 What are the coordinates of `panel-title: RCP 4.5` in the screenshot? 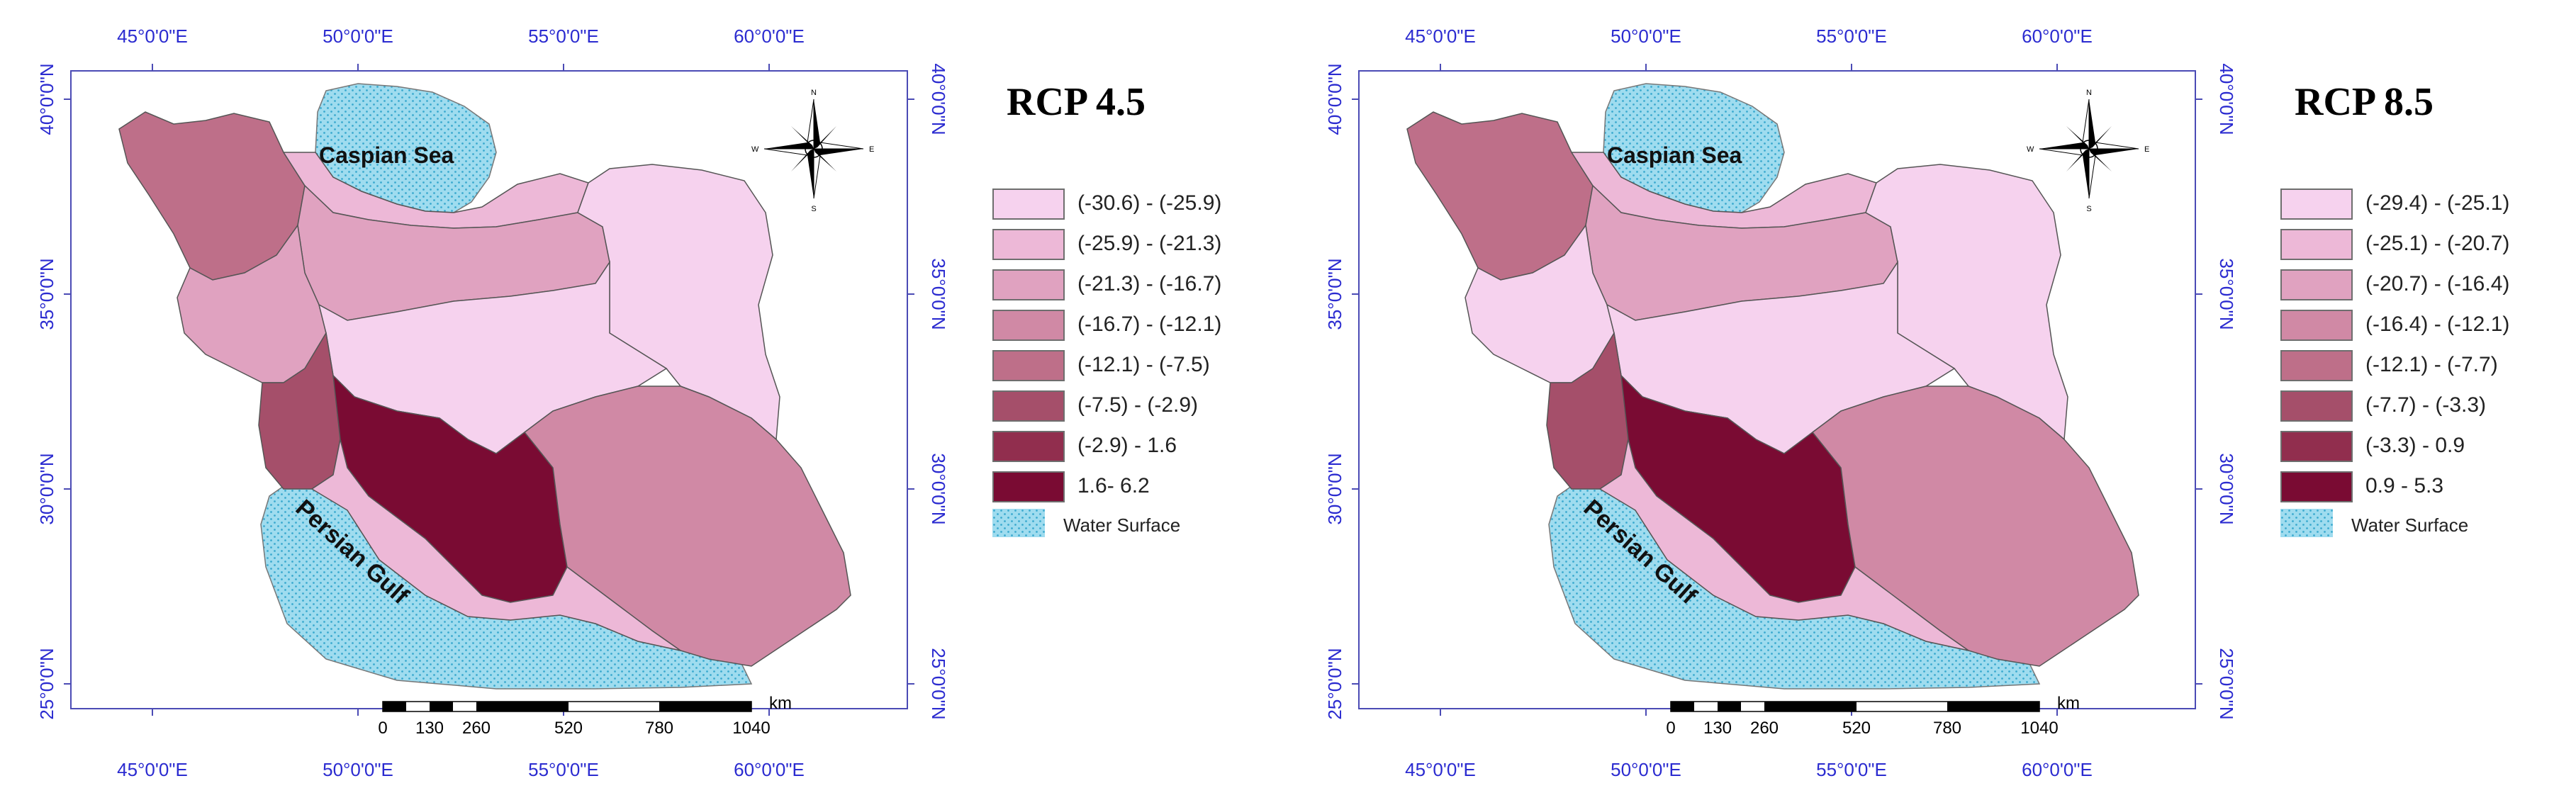 It's located at (1076, 102).